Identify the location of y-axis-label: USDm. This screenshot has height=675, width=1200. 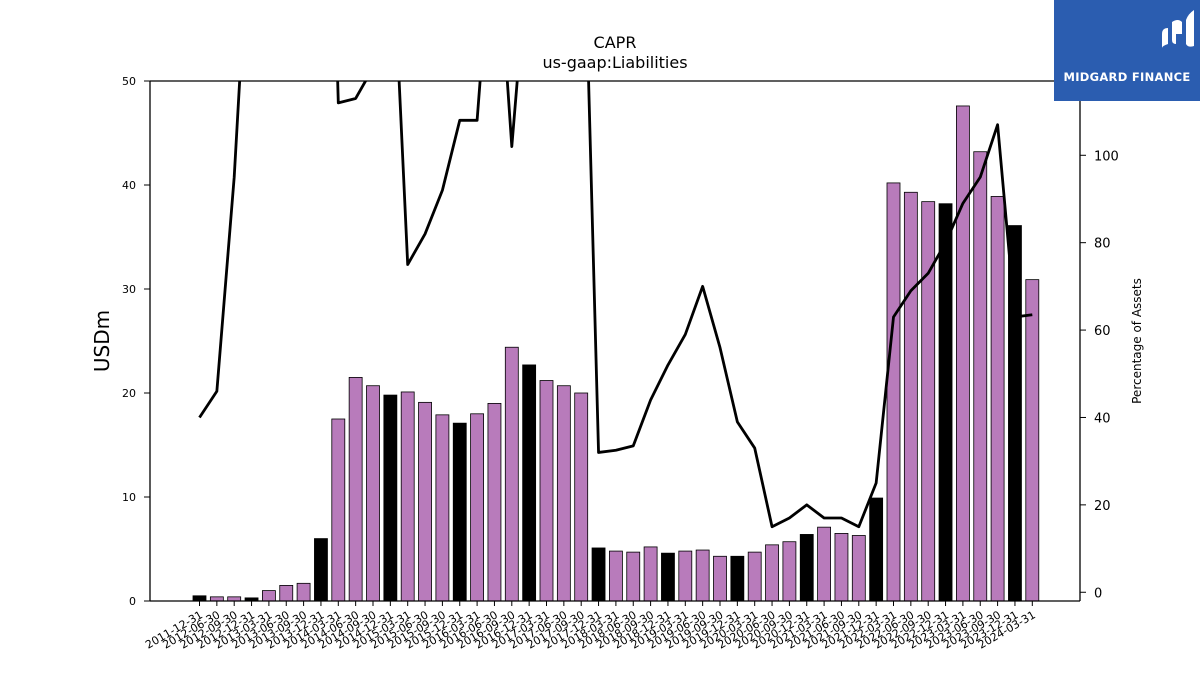
(102, 341).